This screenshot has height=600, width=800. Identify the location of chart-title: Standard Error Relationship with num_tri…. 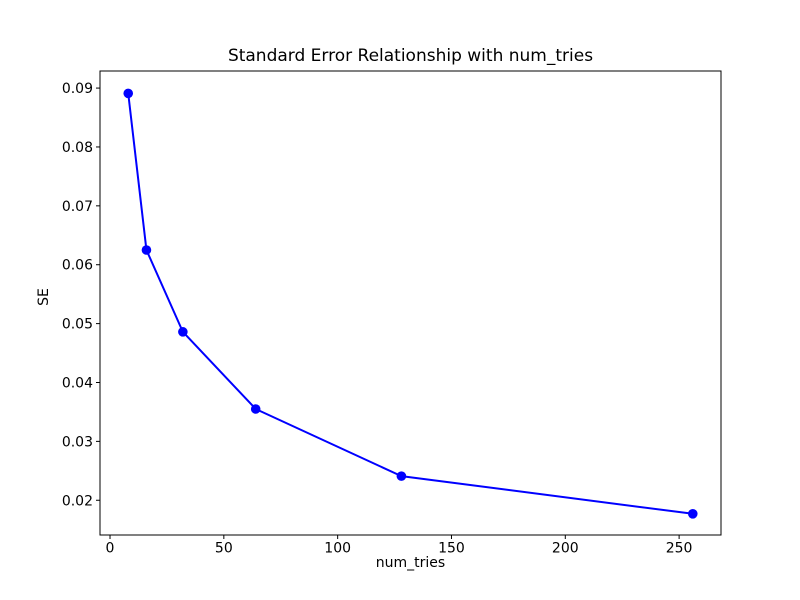
(410, 56).